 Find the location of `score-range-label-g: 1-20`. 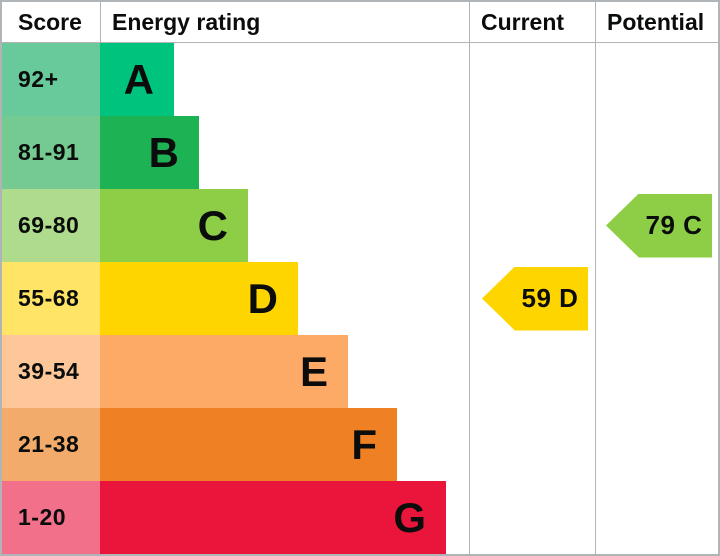

score-range-label-g: 1-20 is located at coordinates (51, 517).